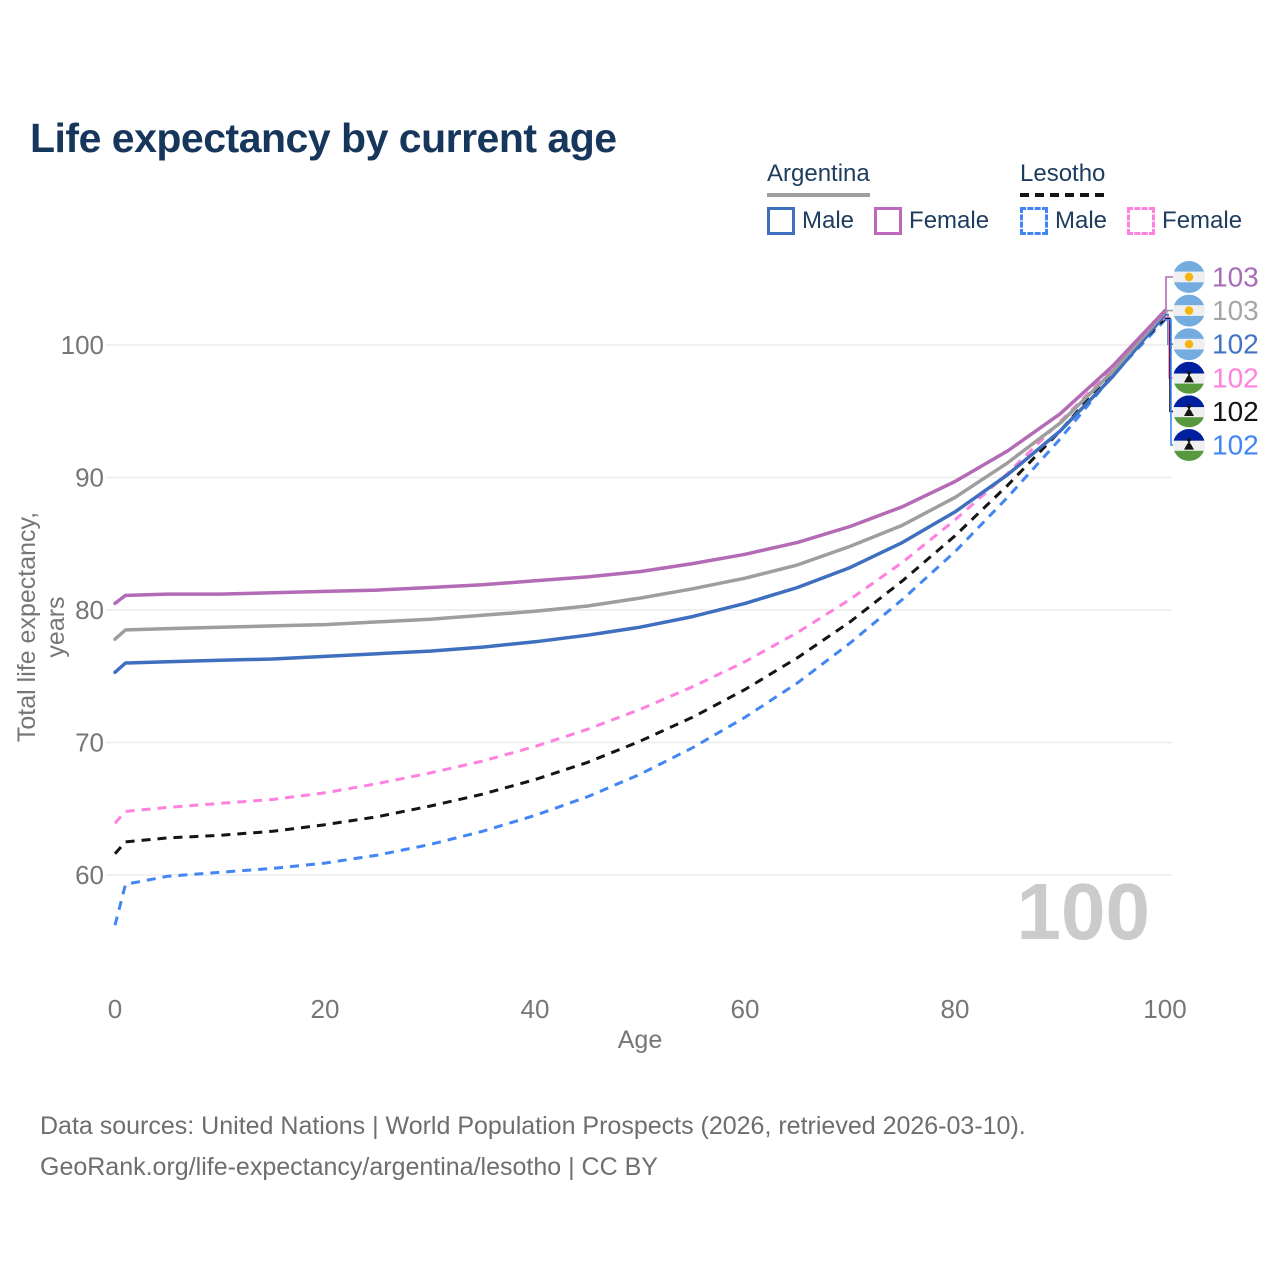 The height and width of the screenshot is (1280, 1280). I want to click on legend-country-argentina: Argentina, so click(818, 178).